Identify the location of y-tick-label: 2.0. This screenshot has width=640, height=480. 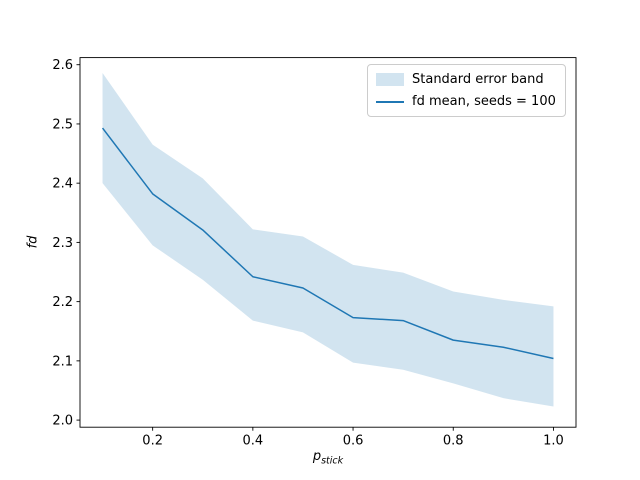
(62, 421).